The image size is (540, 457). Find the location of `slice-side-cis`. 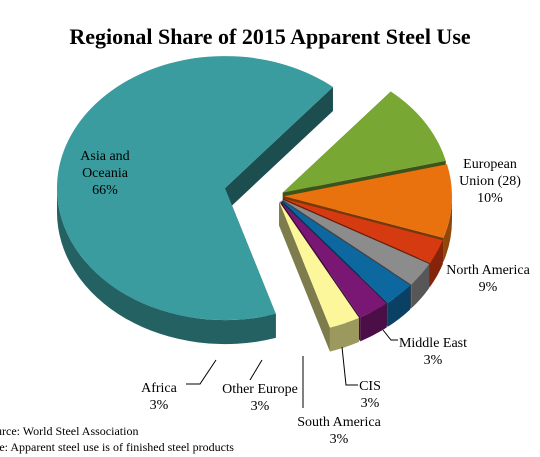

slice-side-cis is located at coordinates (420, 286).